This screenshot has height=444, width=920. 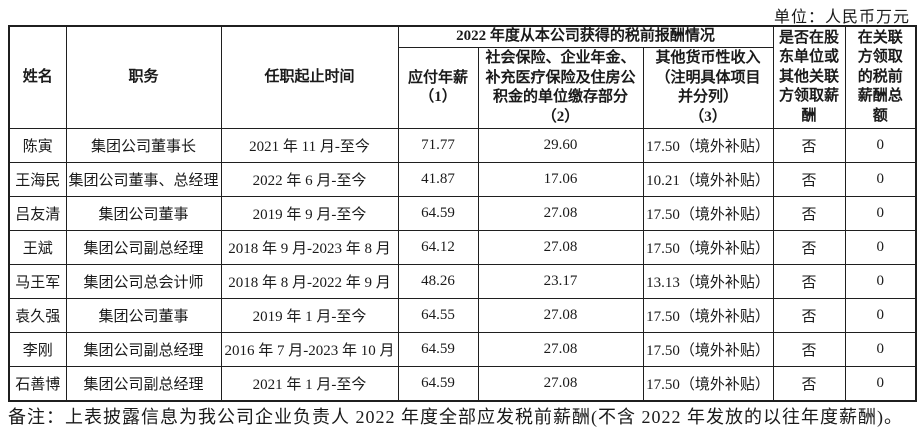 I want to click on cell-term: 2019 年 9 月-至今, so click(x=309, y=213).